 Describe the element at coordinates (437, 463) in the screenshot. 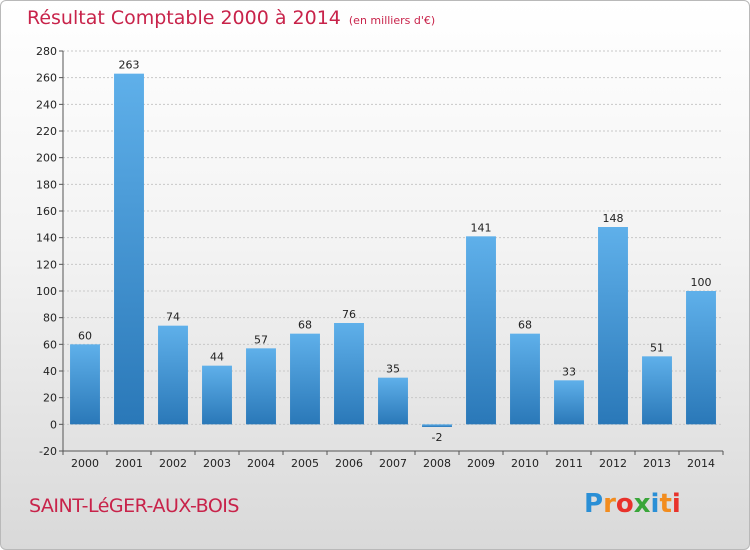

I see `x-tick-label: 2008` at that location.